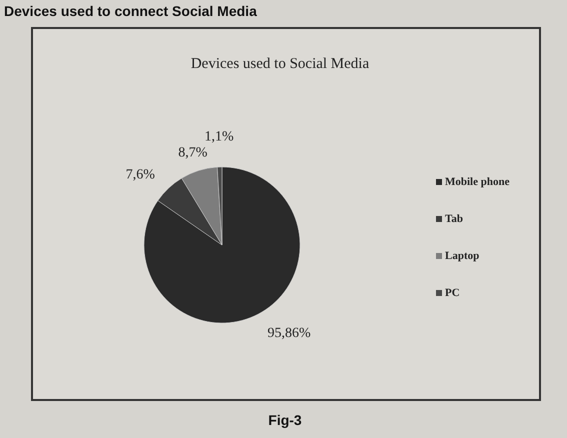 Image resolution: width=567 pixels, height=438 pixels. What do you see at coordinates (477, 182) in the screenshot?
I see `legend-label: Mobile phone` at bounding box center [477, 182].